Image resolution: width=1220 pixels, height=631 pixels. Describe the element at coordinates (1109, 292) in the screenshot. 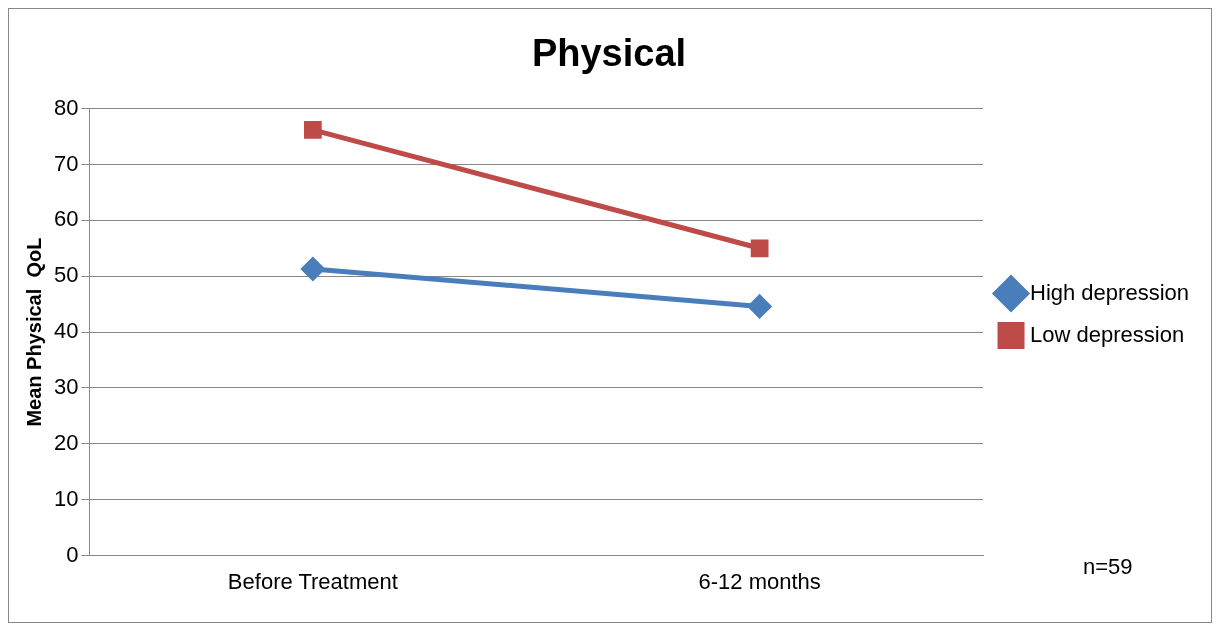

I see `legend-label: High depression` at that location.